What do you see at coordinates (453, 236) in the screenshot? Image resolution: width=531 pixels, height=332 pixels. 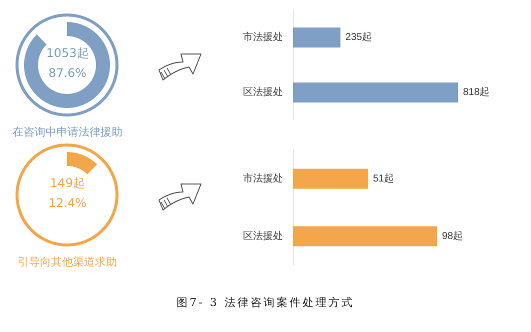 I see `data-label: 98起` at bounding box center [453, 236].